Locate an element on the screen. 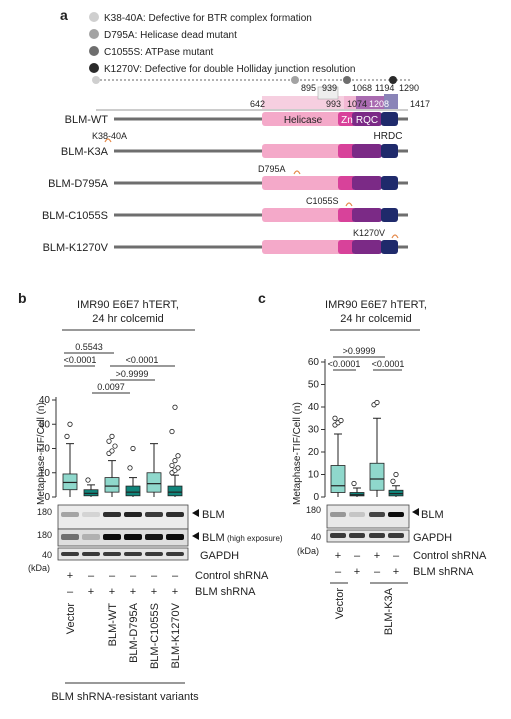 This screenshot has height=719, width=511. label-c-control-shrna: Control shRNA is located at coordinates (450, 556).